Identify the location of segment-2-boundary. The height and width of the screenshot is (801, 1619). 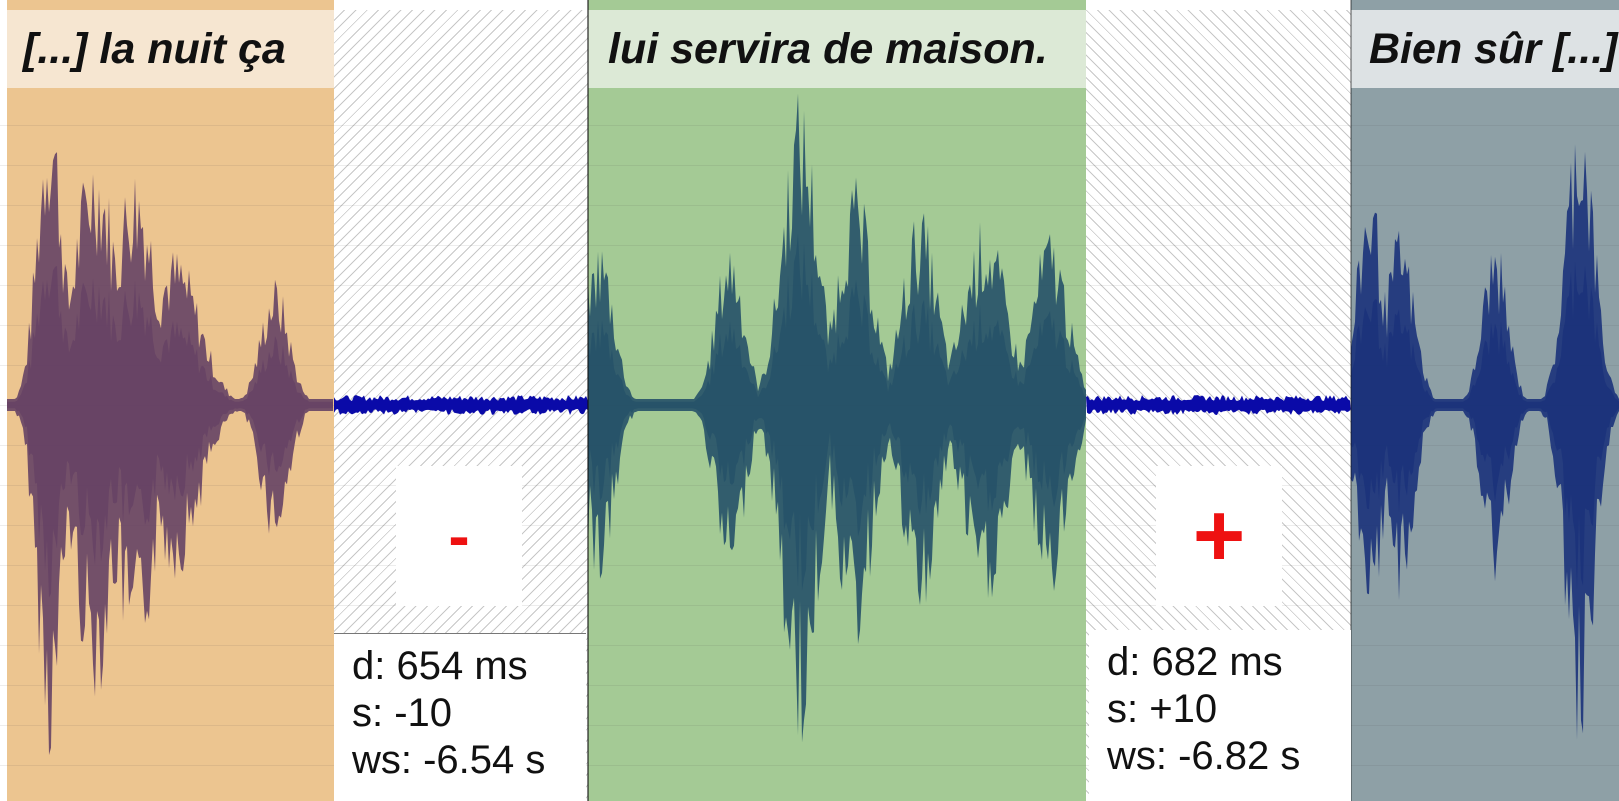
(588, 400).